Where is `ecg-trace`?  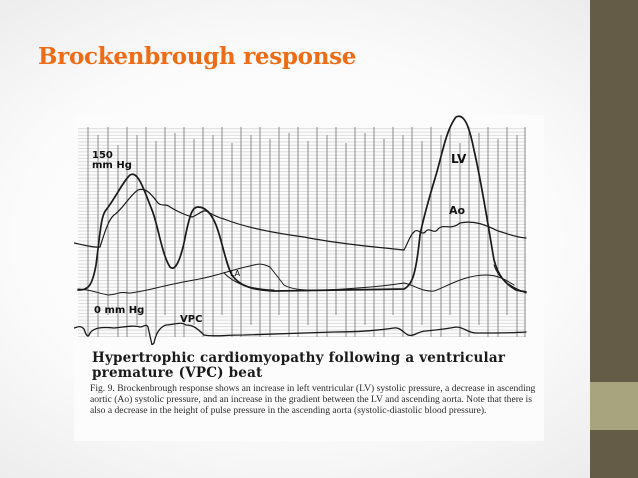 ecg-trace is located at coordinates (300, 333).